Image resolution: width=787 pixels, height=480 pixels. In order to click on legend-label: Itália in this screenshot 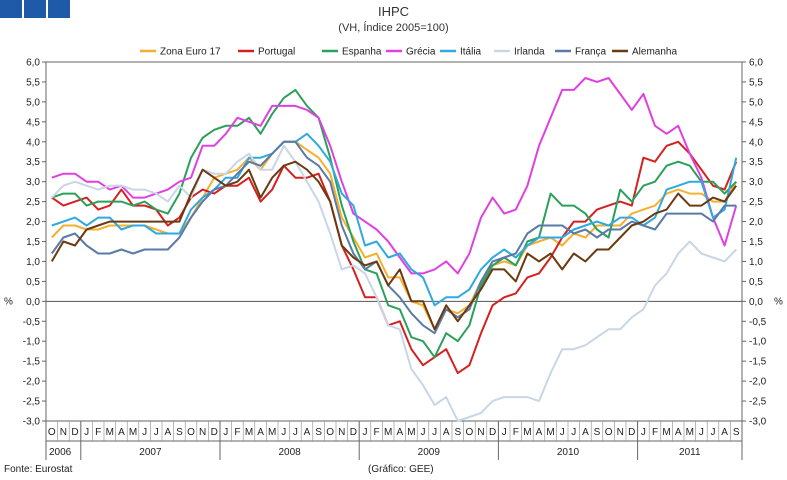, I will do `click(471, 52)`.